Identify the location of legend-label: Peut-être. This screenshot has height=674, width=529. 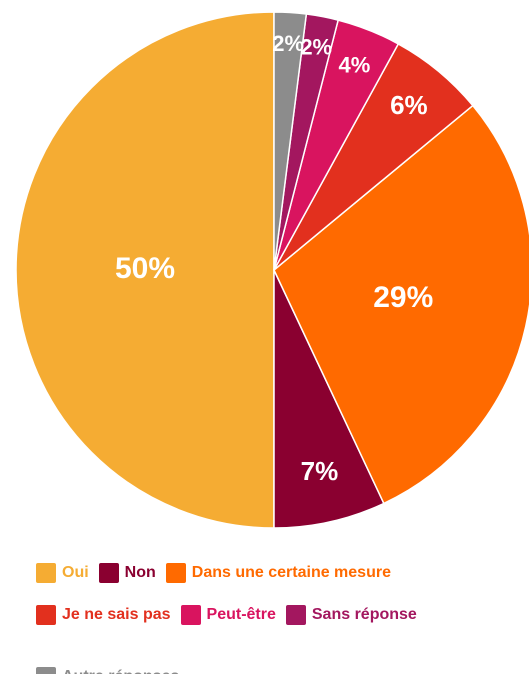
(241, 614).